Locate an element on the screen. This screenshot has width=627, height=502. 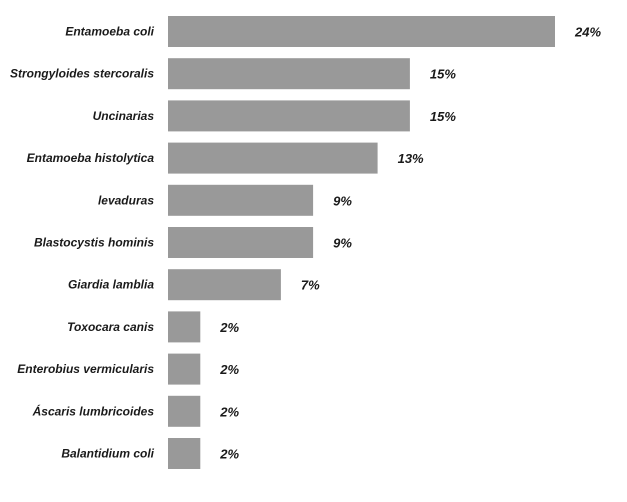
value-label: 13% is located at coordinates (411, 158).